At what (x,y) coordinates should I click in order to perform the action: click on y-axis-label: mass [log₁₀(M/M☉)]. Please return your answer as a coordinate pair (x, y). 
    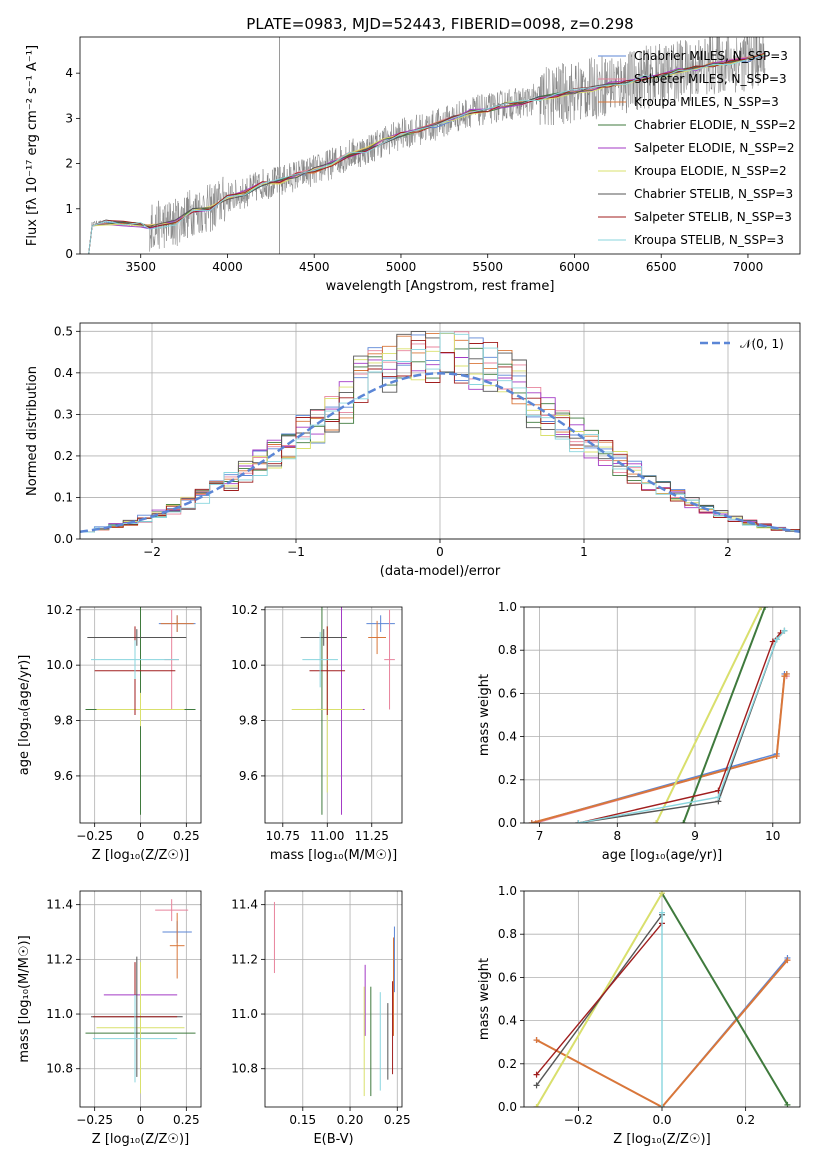
    Looking at the image, I should click on (24, 998).